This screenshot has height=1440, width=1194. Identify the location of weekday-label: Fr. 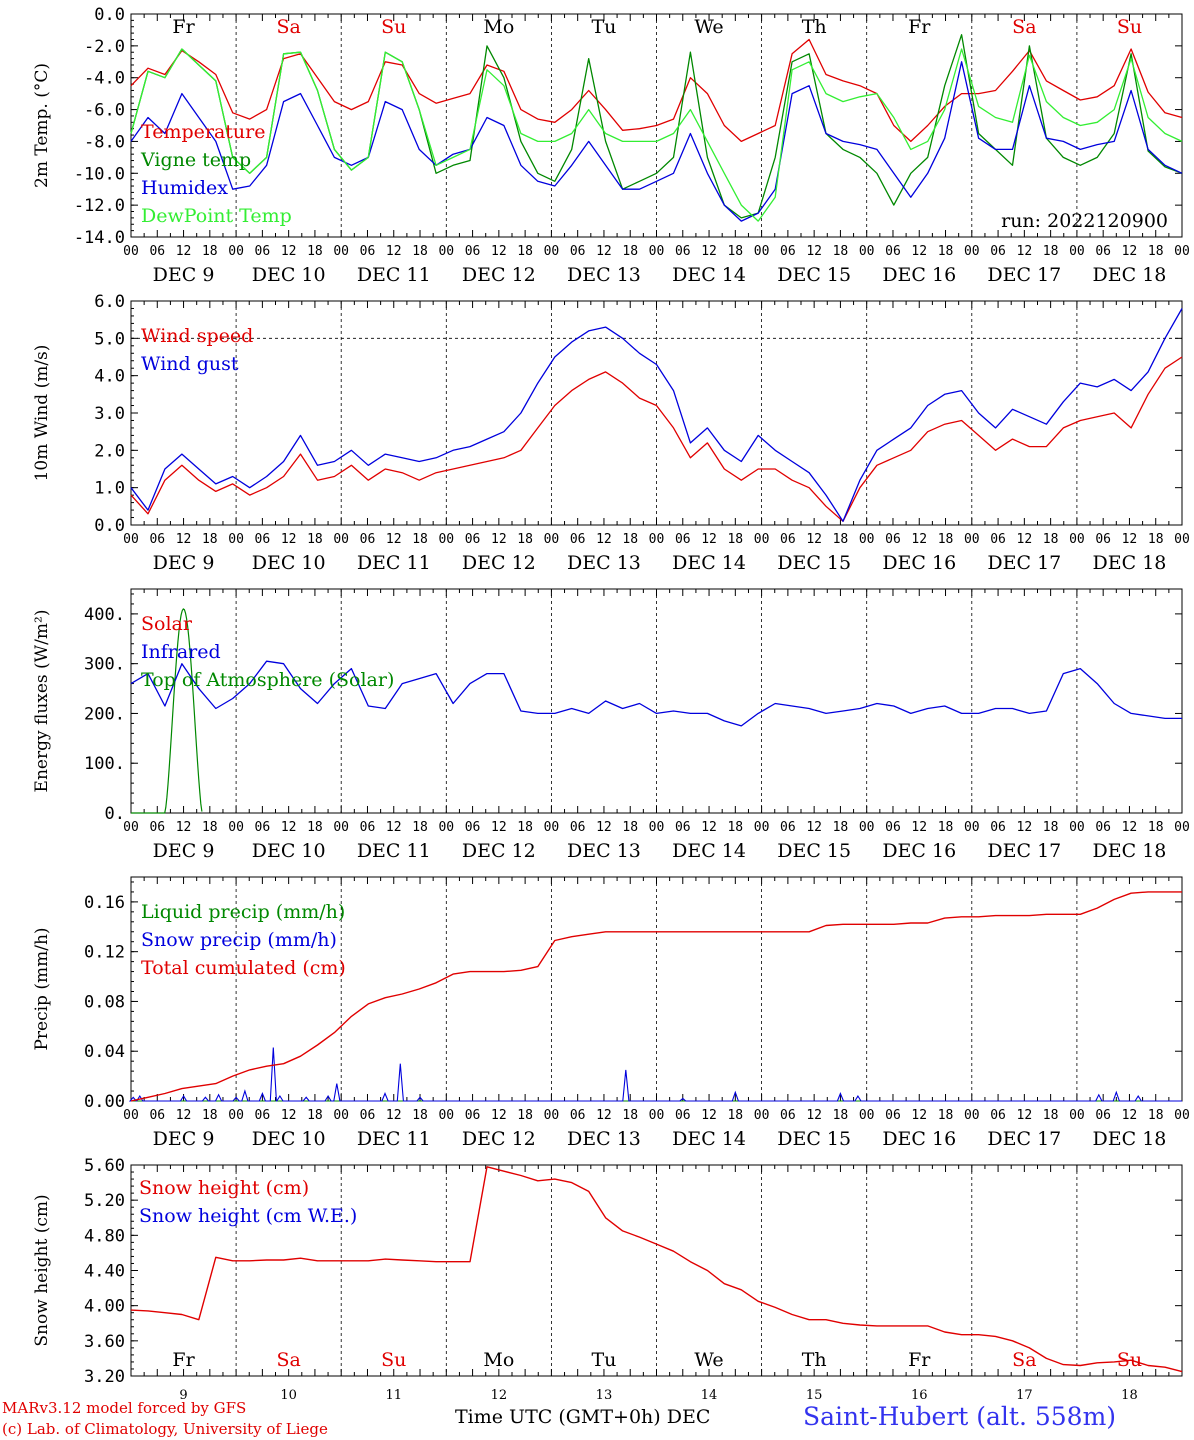
(919, 1360).